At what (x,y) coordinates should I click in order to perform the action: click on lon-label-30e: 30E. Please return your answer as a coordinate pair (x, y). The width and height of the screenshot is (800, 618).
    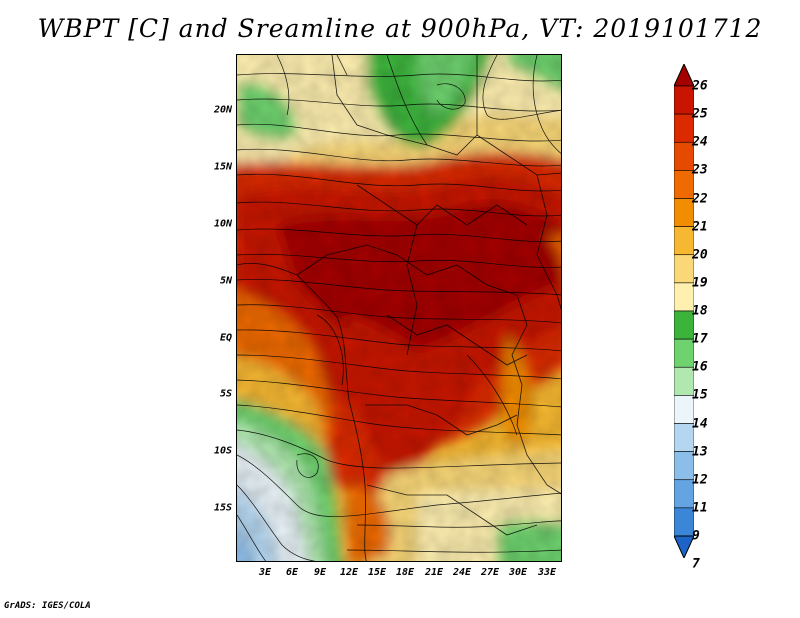
    Looking at the image, I should click on (518, 572).